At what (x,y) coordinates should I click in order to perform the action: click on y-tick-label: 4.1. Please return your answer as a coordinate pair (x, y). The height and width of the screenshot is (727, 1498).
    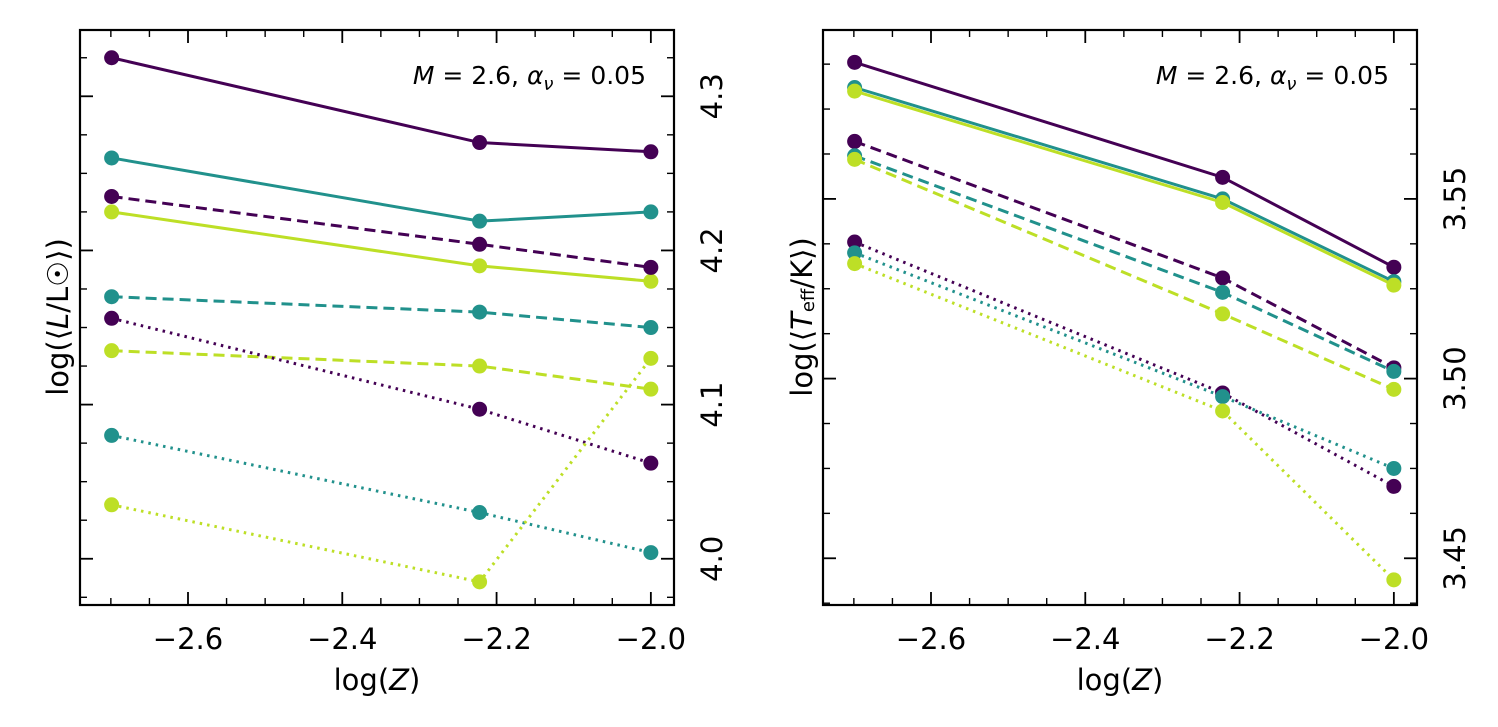
    Looking at the image, I should click on (712, 405).